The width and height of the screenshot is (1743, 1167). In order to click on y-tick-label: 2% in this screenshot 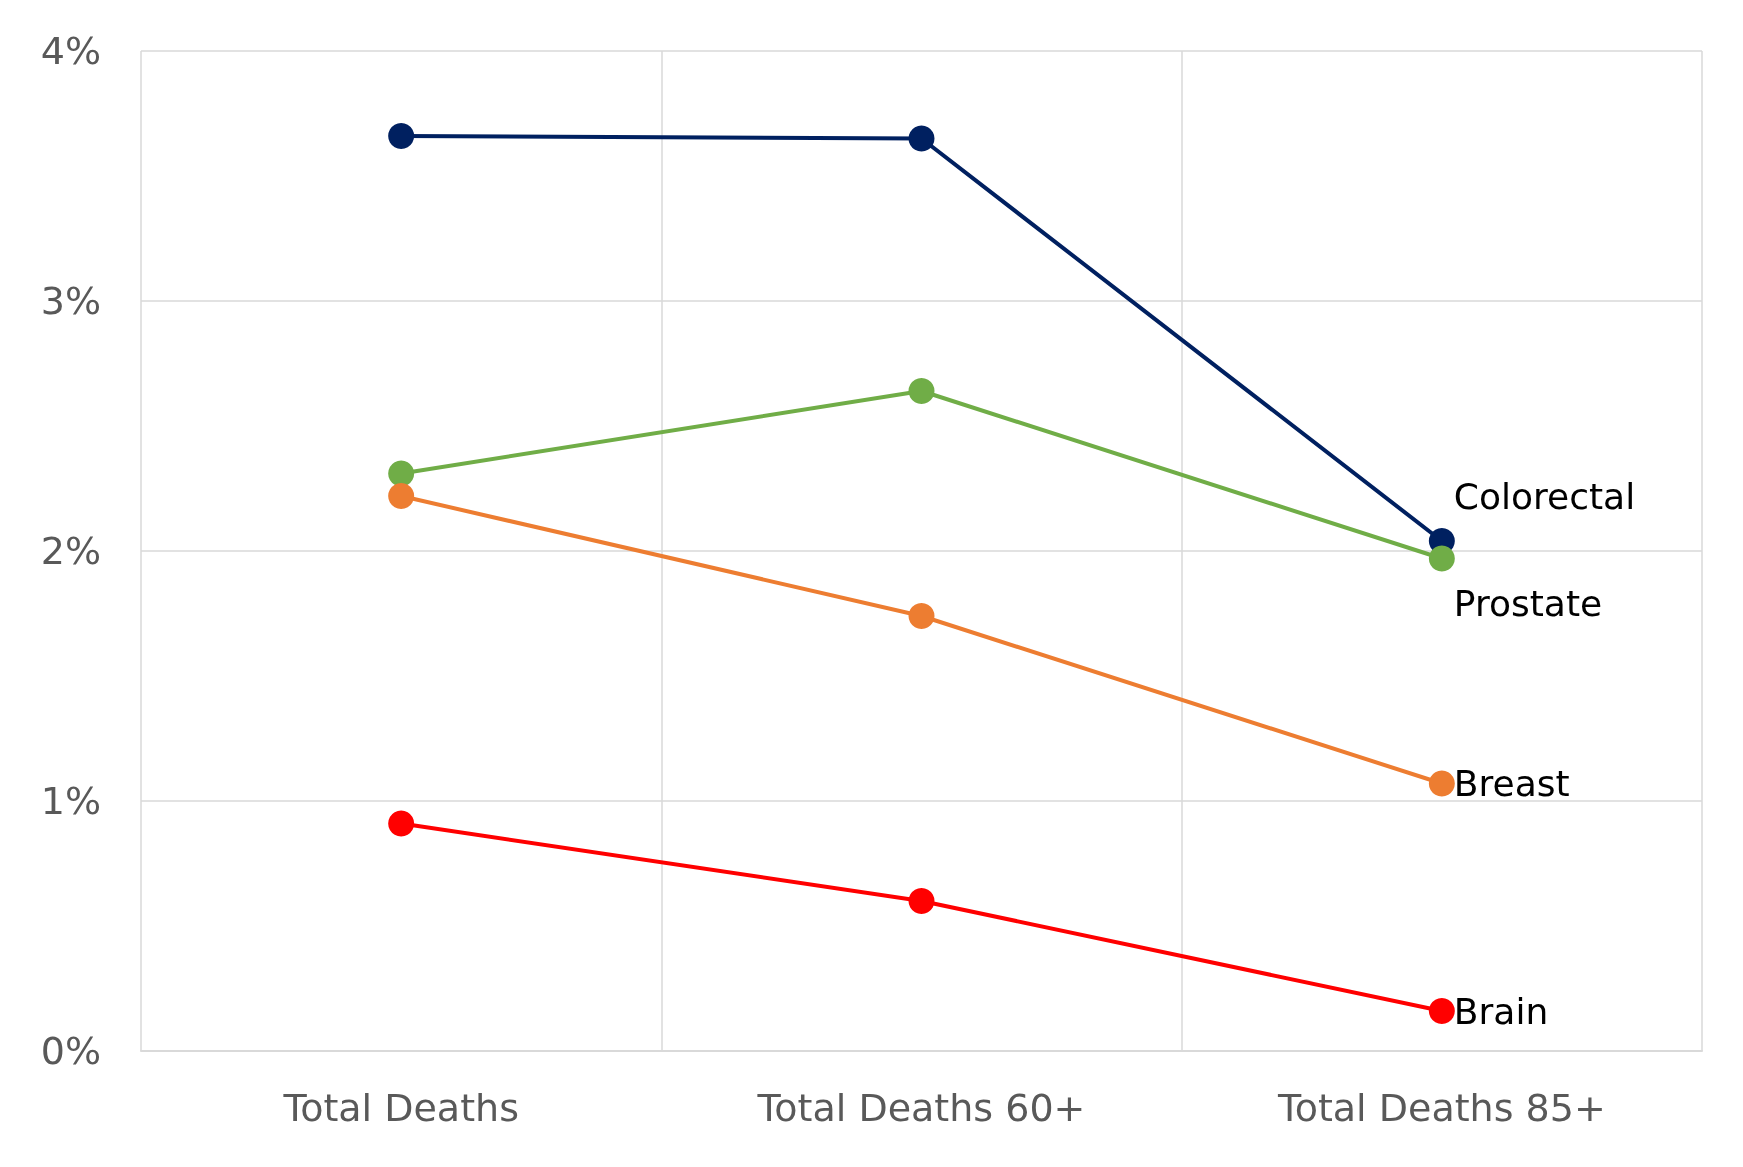, I will do `click(70, 551)`.